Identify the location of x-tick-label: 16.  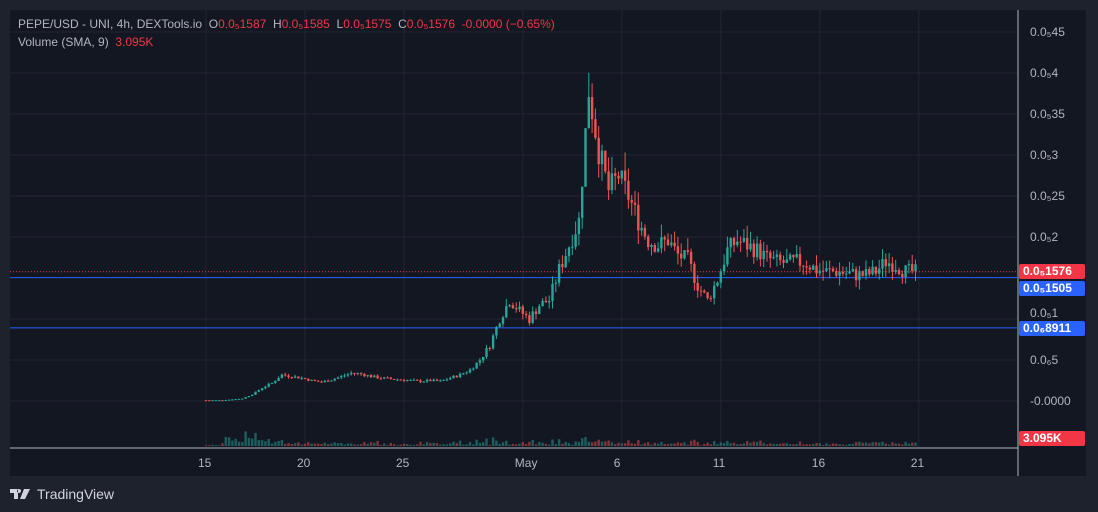
(818, 463).